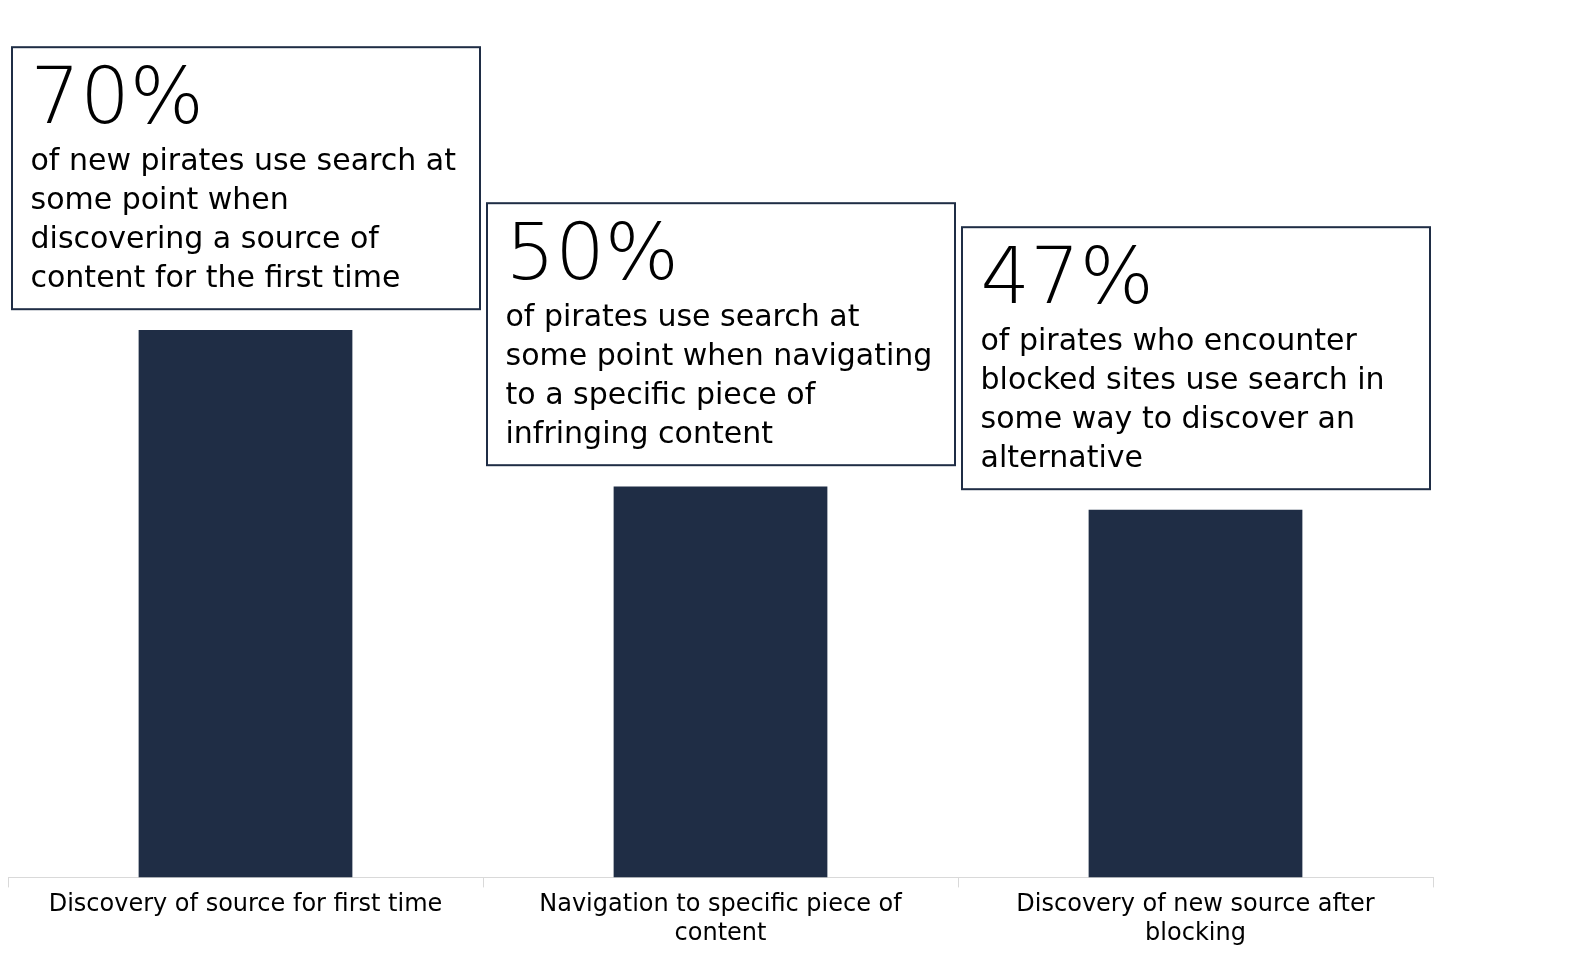 The width and height of the screenshot is (1583, 961). What do you see at coordinates (1183, 398) in the screenshot?
I see `annotation: of pirates who encounter blocked sites use search in some way to discover an alternative` at bounding box center [1183, 398].